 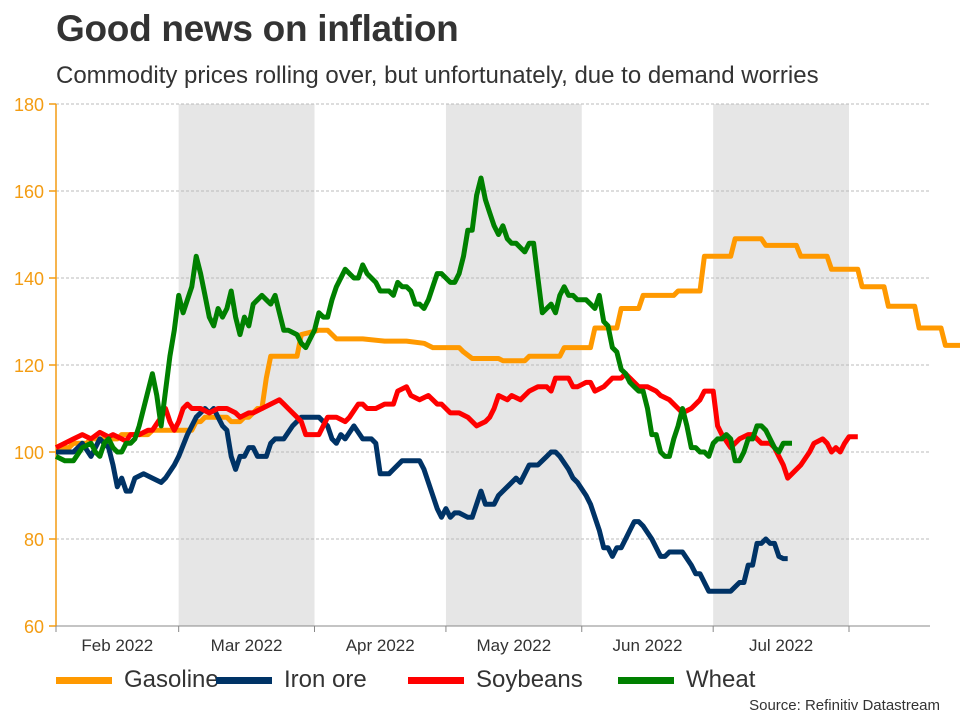 What do you see at coordinates (781, 645) in the screenshot?
I see `x-tick-label: Jul 2022` at bounding box center [781, 645].